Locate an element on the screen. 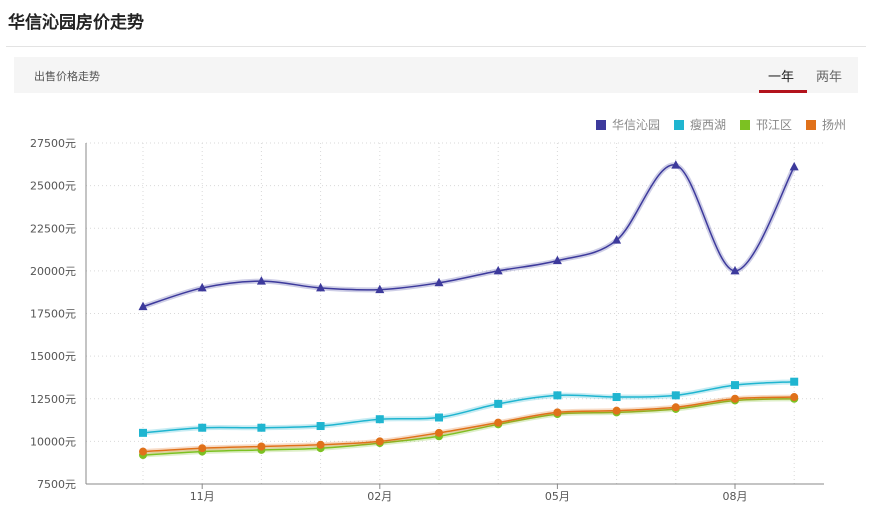 This screenshot has height=519, width=872. y-tick-label: 25000元 is located at coordinates (53, 186).